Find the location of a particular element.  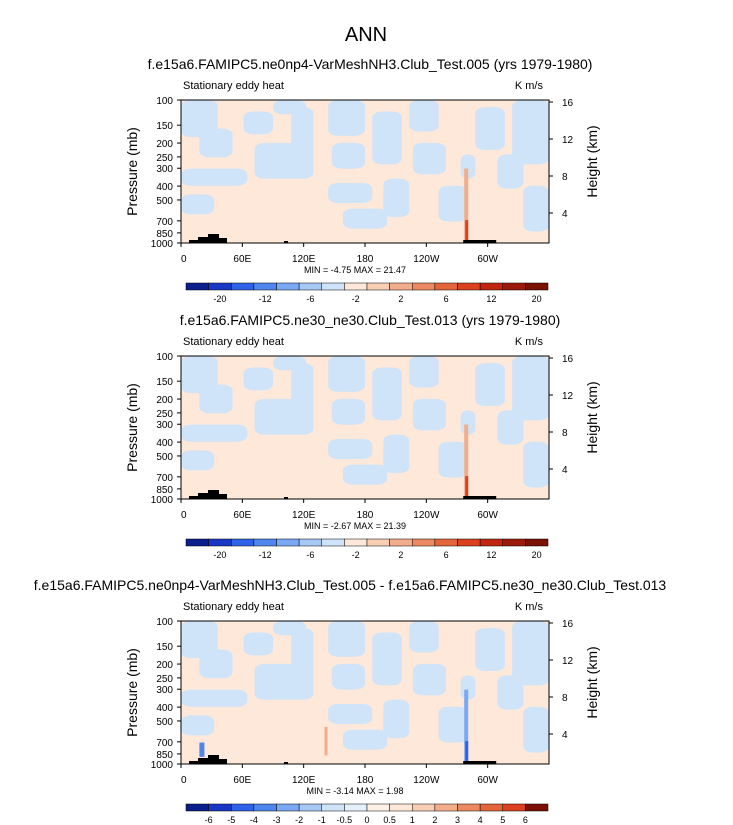

pressure-tick-label: 100 is located at coordinates (164, 357).